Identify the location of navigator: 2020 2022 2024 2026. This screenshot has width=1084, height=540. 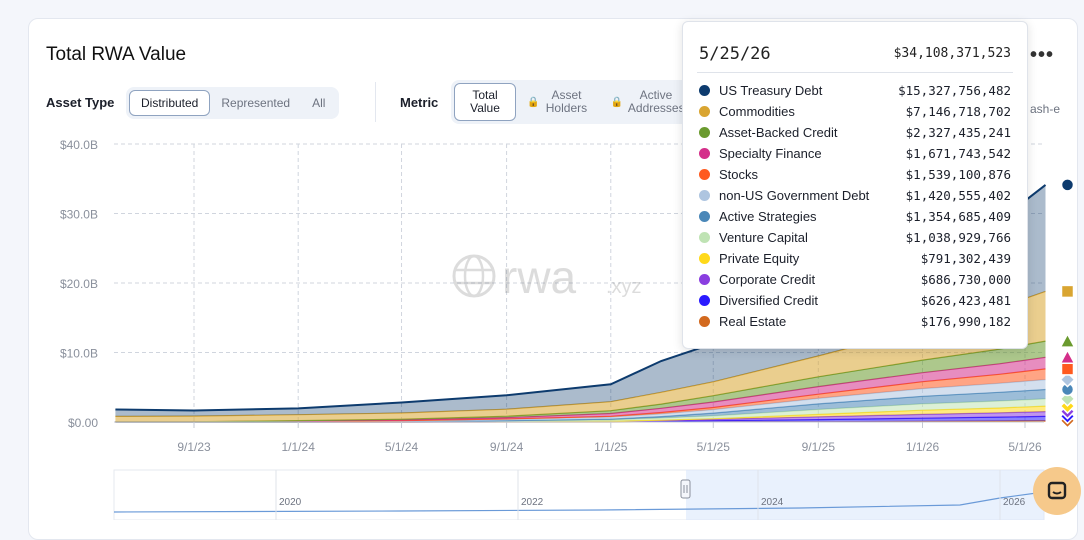
(579, 494).